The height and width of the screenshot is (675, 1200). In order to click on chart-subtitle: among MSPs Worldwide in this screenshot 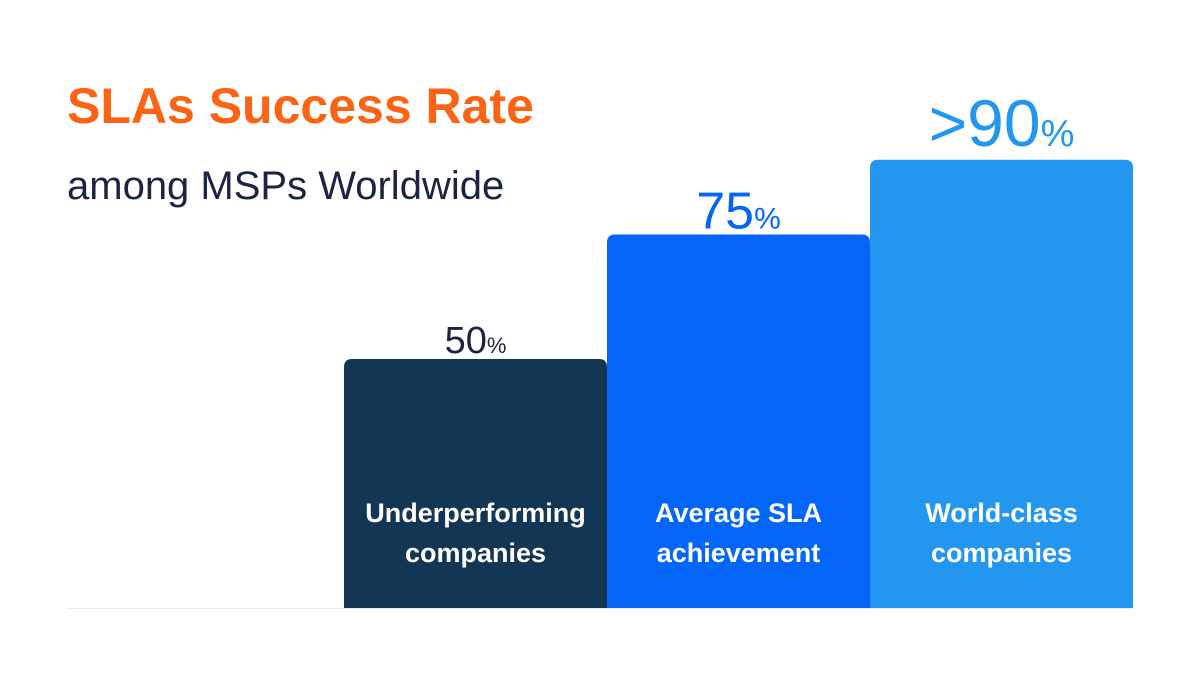, I will do `click(286, 186)`.